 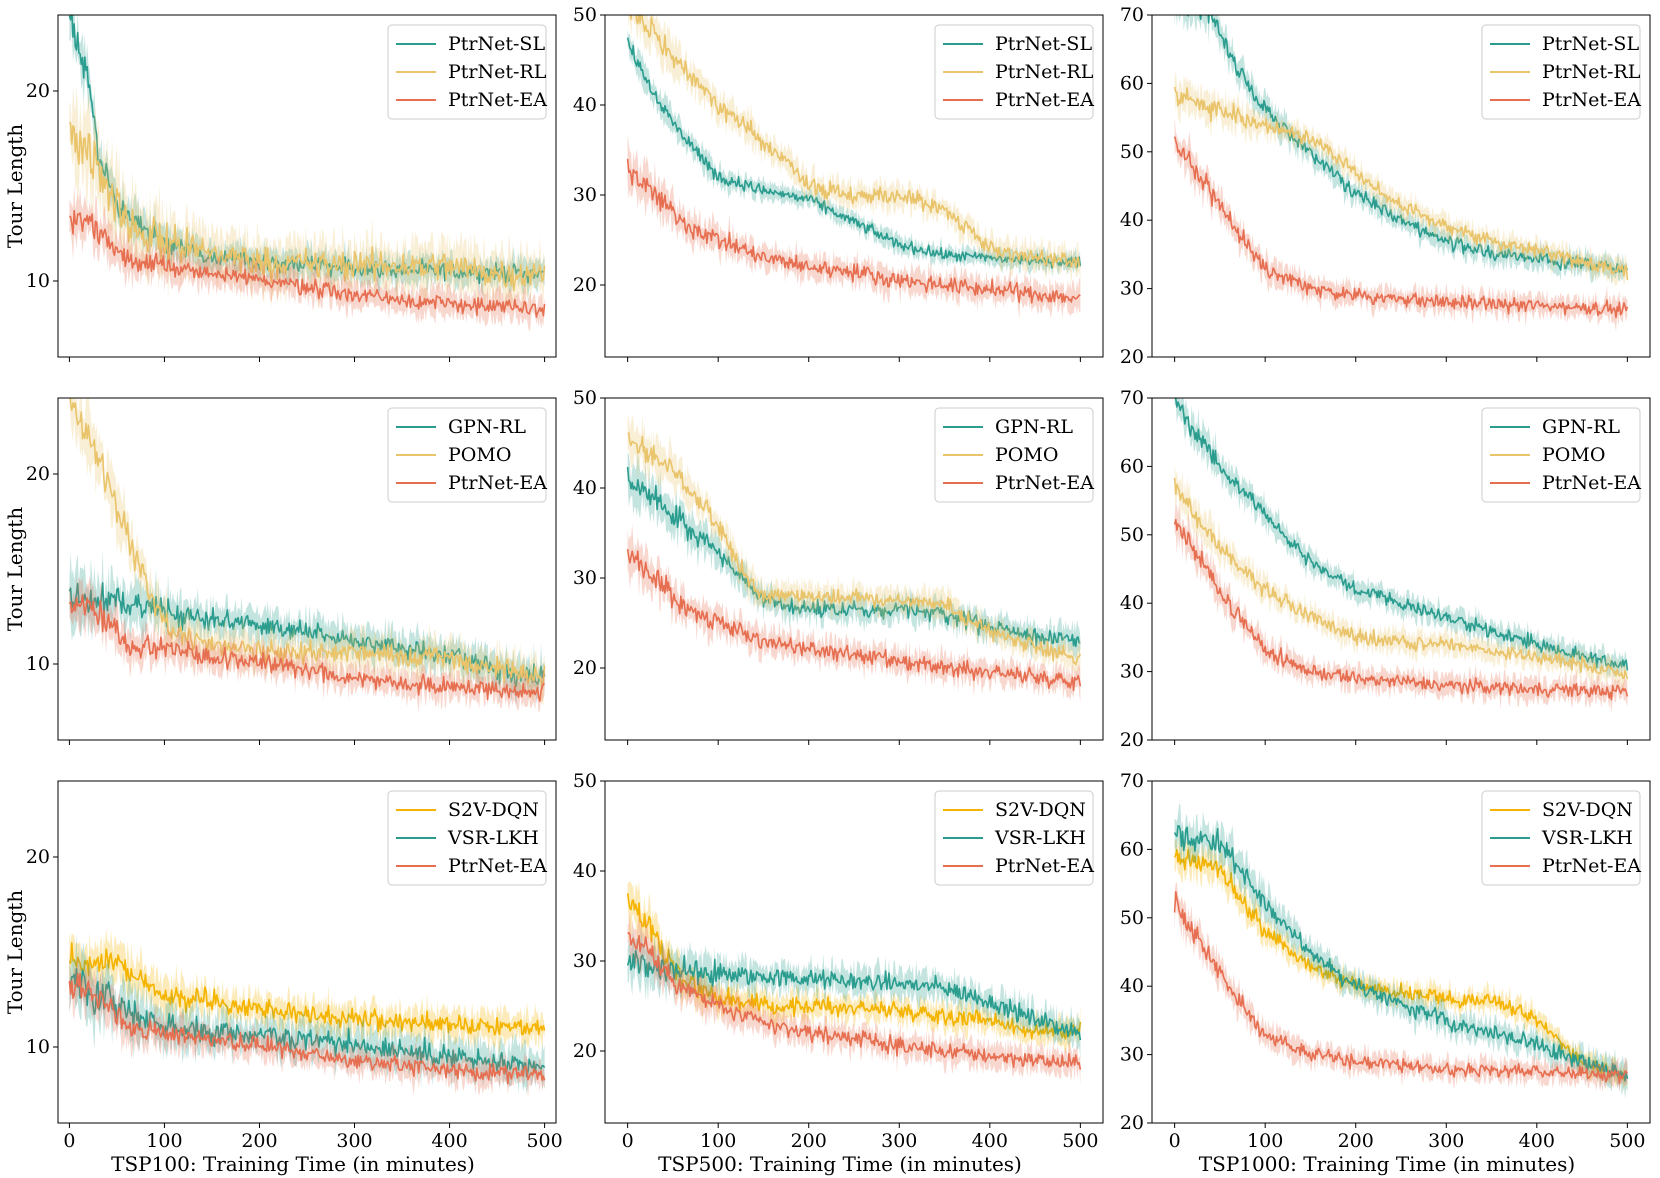 What do you see at coordinates (493, 838) in the screenshot?
I see `legend-label: VSR-LKH` at bounding box center [493, 838].